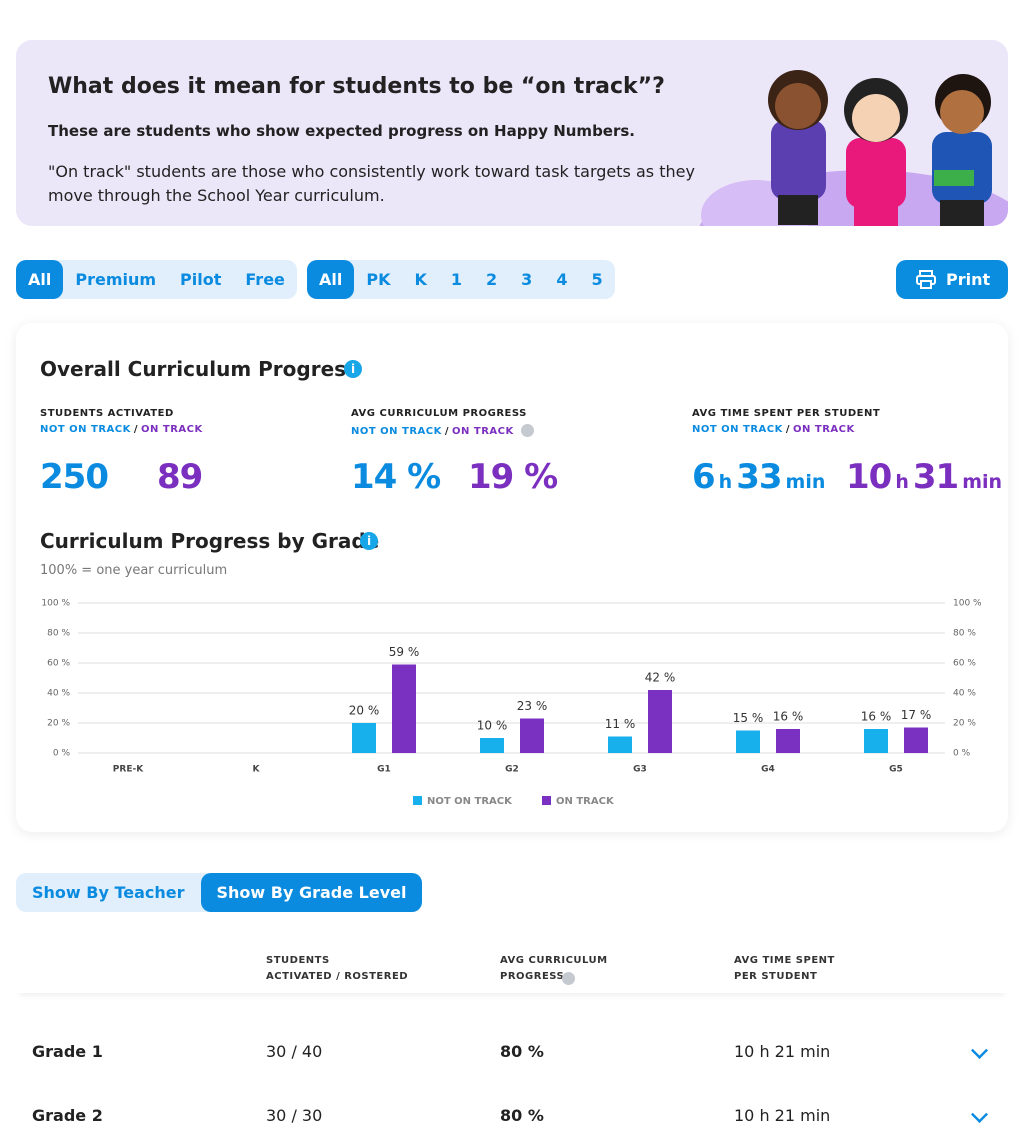 The image size is (1024, 1145). I want to click on column-header: PER STUDENT, so click(776, 976).